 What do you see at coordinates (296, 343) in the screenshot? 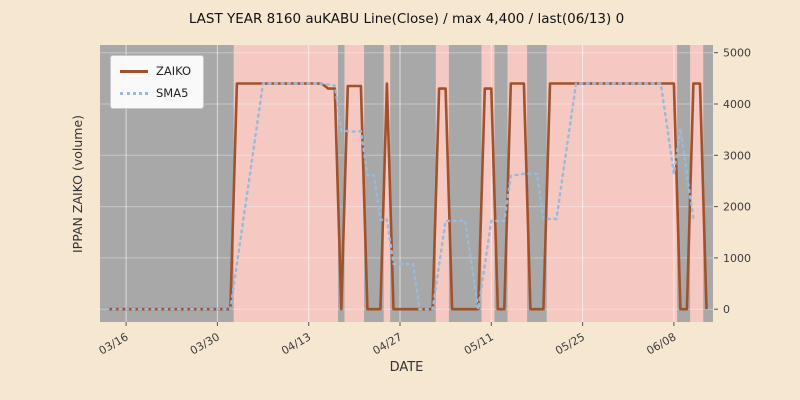
I see `x-tick-label: 04/13` at bounding box center [296, 343].